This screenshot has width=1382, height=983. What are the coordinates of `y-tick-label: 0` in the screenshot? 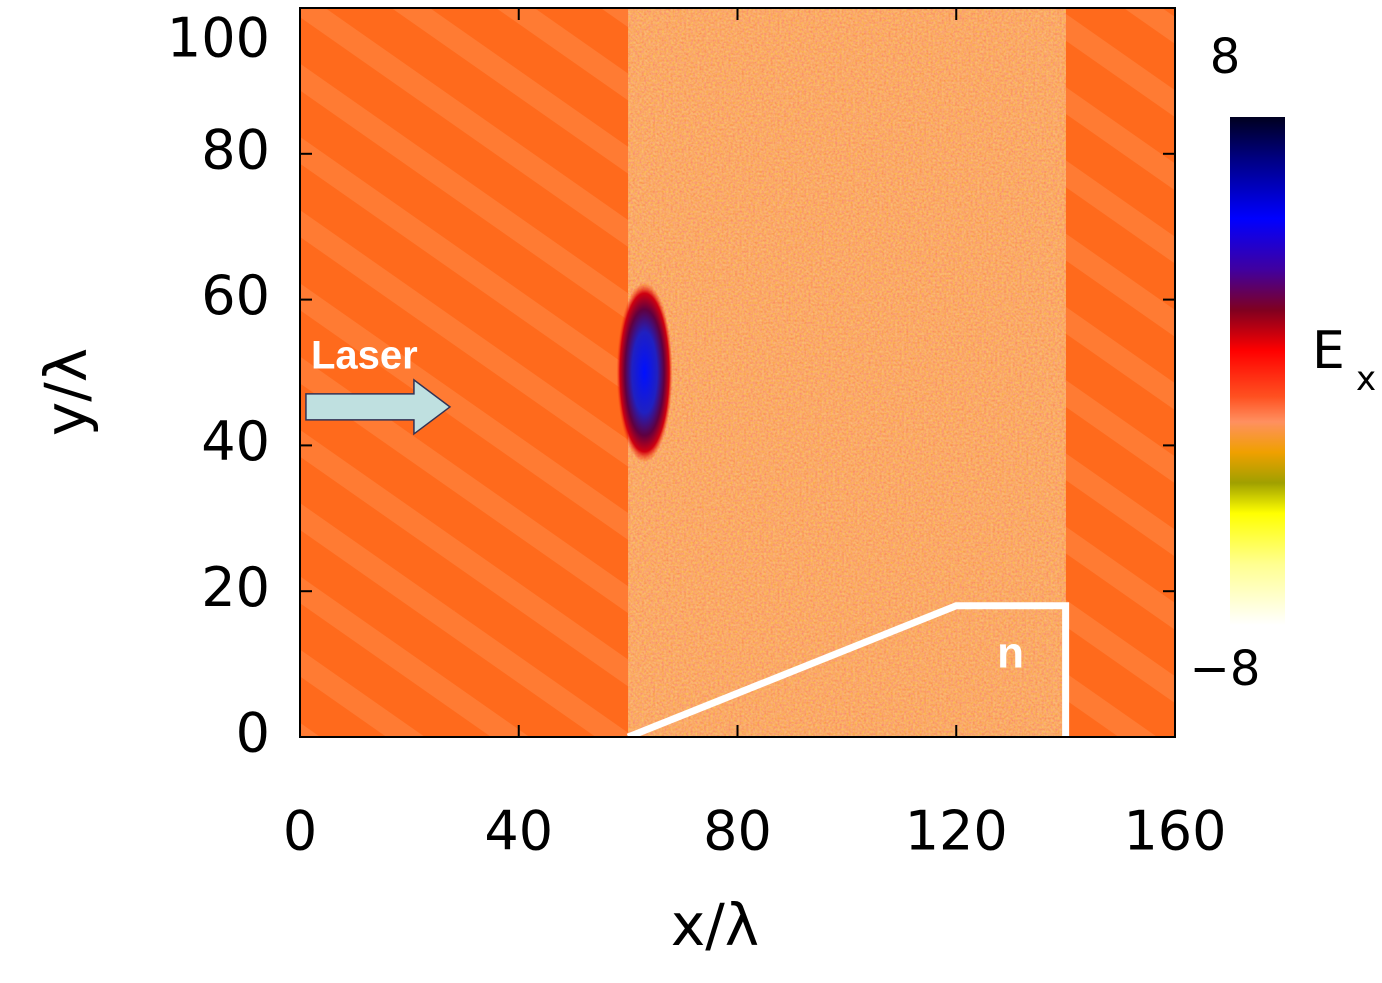 It's located at (253, 733).